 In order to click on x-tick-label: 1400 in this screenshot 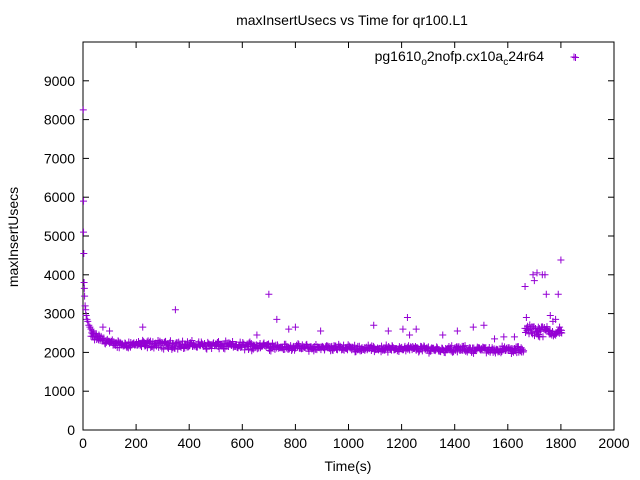, I will do `click(454, 443)`.